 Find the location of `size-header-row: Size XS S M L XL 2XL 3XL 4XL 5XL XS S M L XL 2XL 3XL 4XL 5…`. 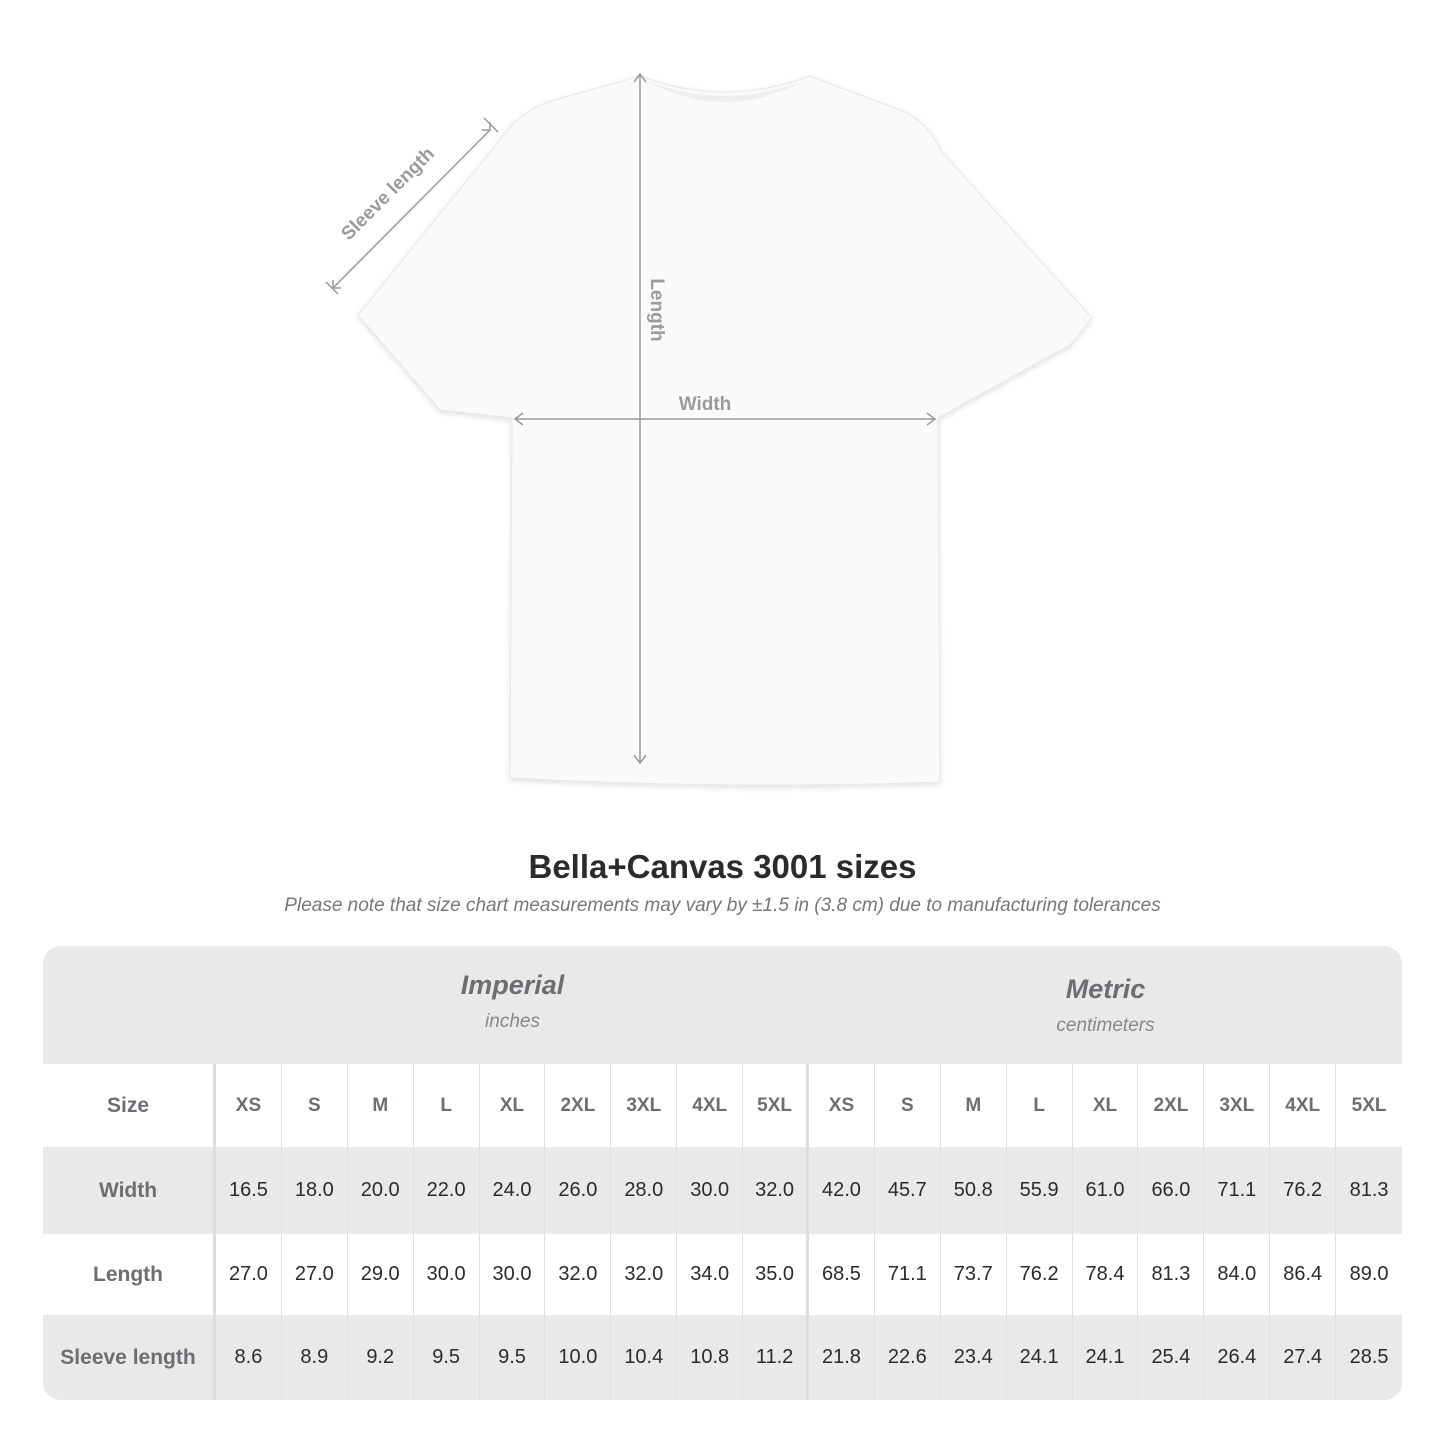

size-header-row: Size XS S M L XL 2XL 3XL 4XL 5XL XS S M L XL 2XL 3XL 4XL 5… is located at coordinates (722, 1105).